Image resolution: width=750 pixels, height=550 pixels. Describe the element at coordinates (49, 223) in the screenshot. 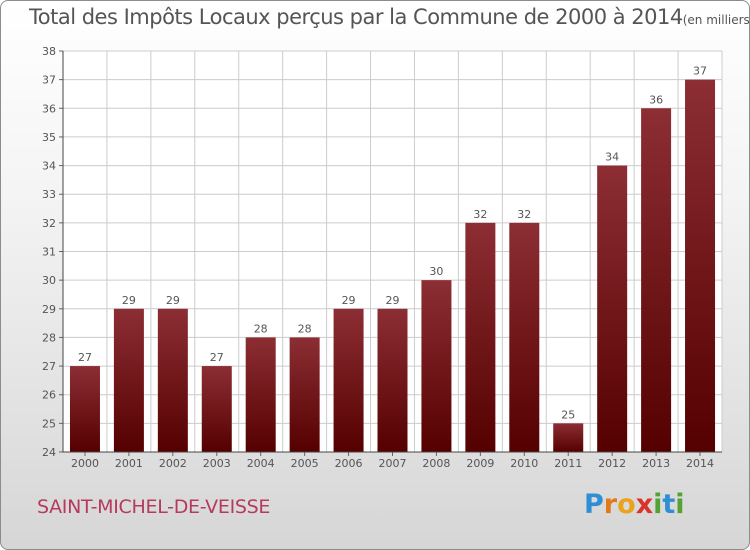

I see `y-tick-label: 32` at that location.